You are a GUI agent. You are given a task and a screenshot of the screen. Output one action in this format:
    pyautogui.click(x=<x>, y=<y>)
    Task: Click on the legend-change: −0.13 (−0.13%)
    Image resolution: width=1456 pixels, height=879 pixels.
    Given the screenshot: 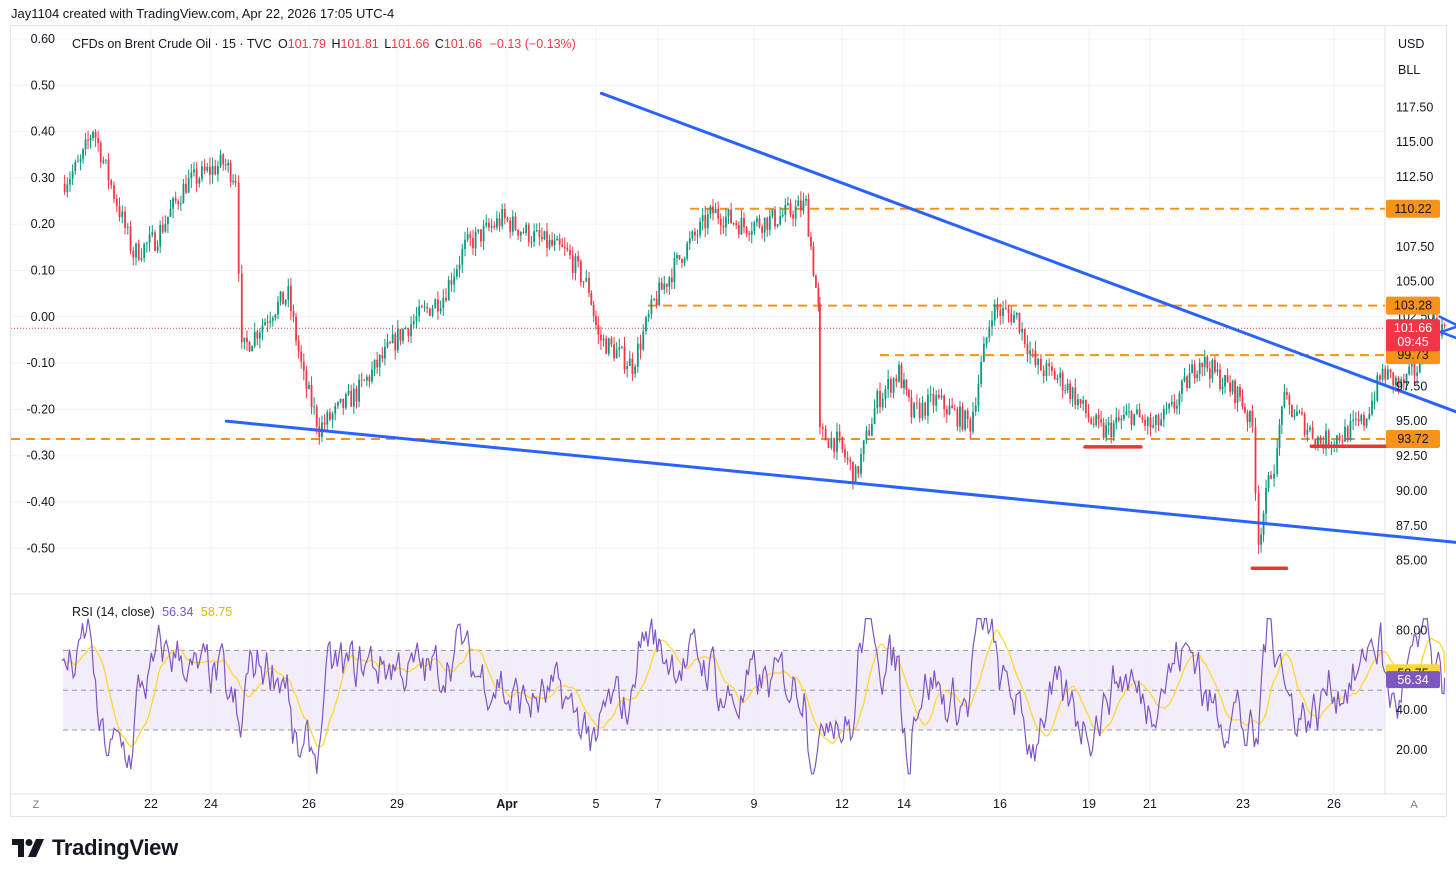 What is the action you would take?
    pyautogui.click(x=533, y=44)
    